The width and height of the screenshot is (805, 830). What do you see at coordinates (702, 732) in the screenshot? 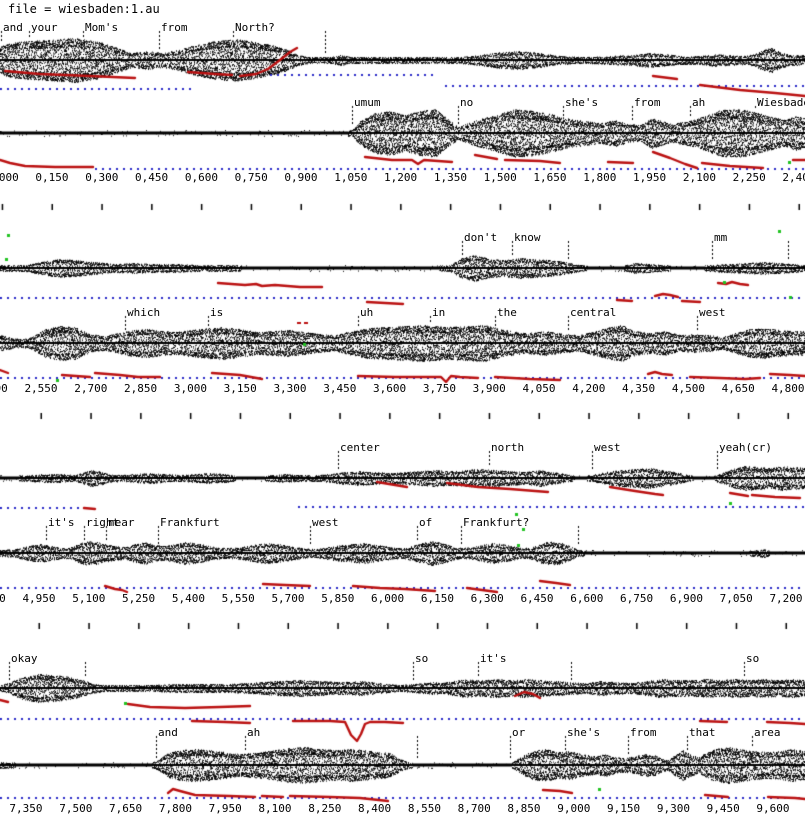
I see `word-label: that` at bounding box center [702, 732].